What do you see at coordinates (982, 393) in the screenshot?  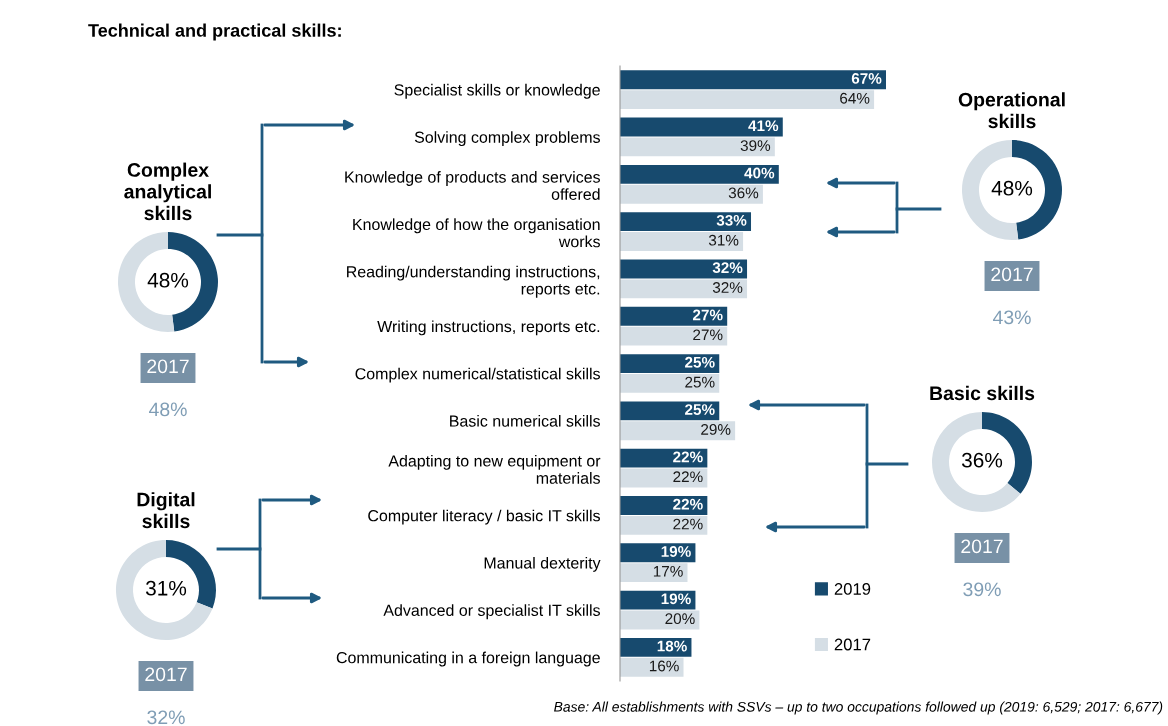 I see `chart-title: Basic skills` at bounding box center [982, 393].